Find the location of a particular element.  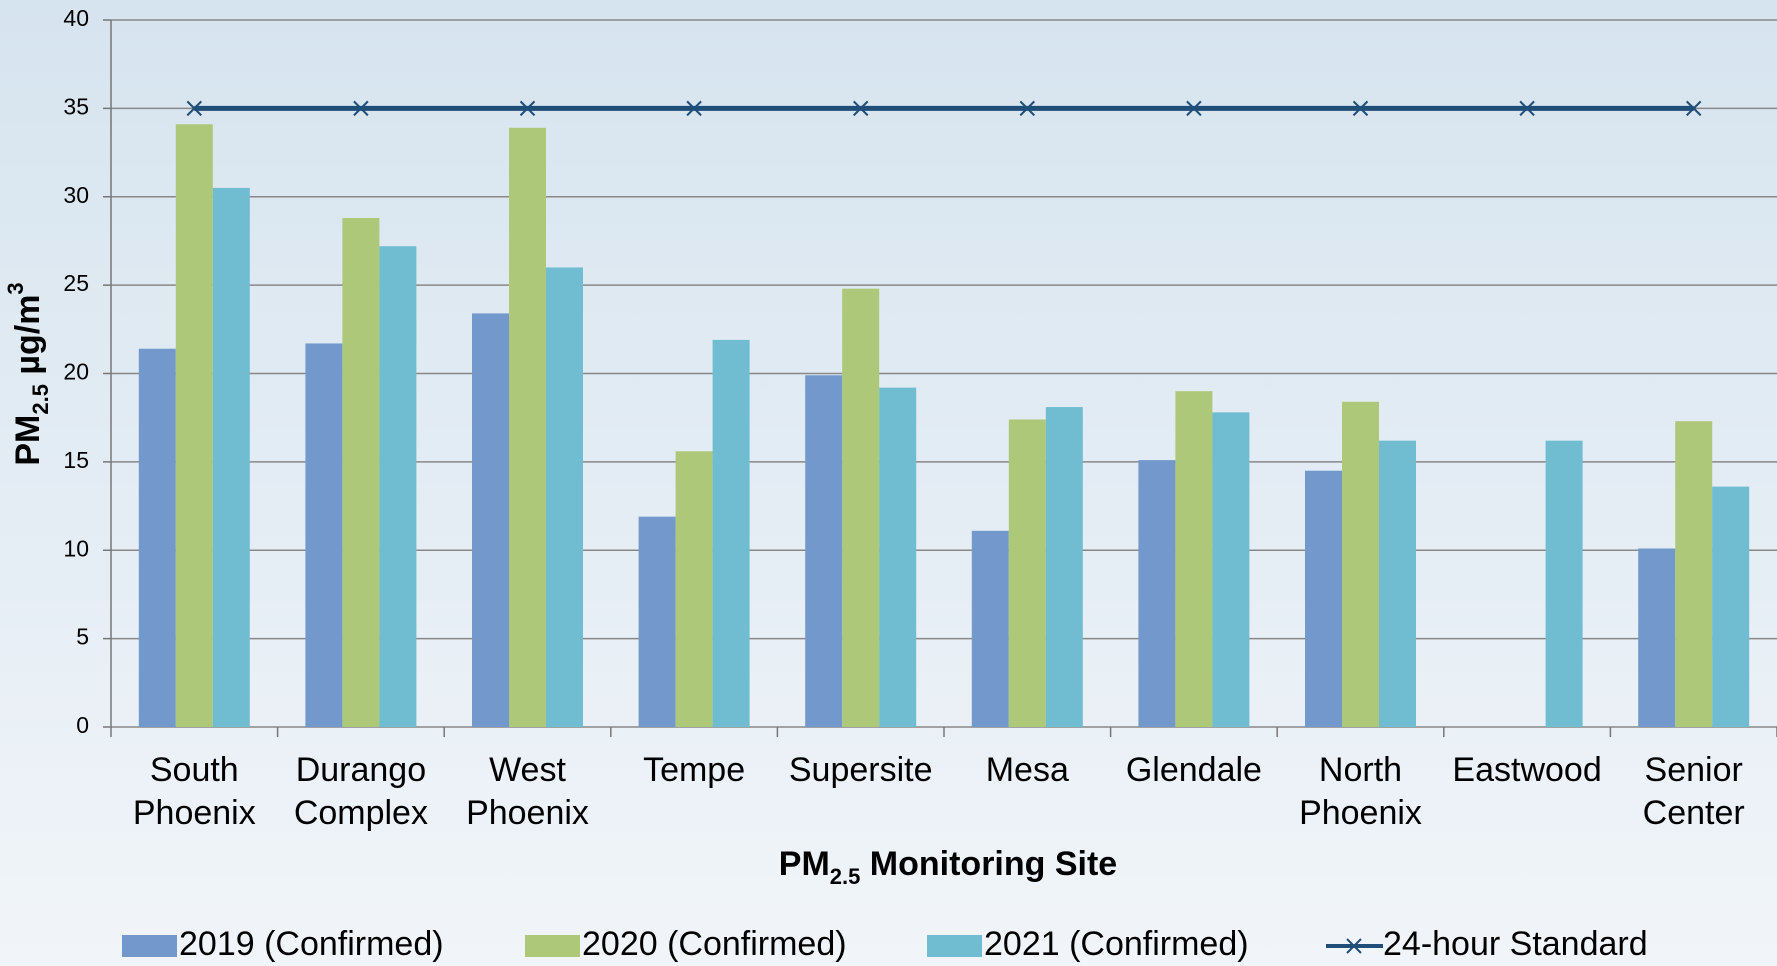

x-tick-label: Center is located at coordinates (1694, 813).